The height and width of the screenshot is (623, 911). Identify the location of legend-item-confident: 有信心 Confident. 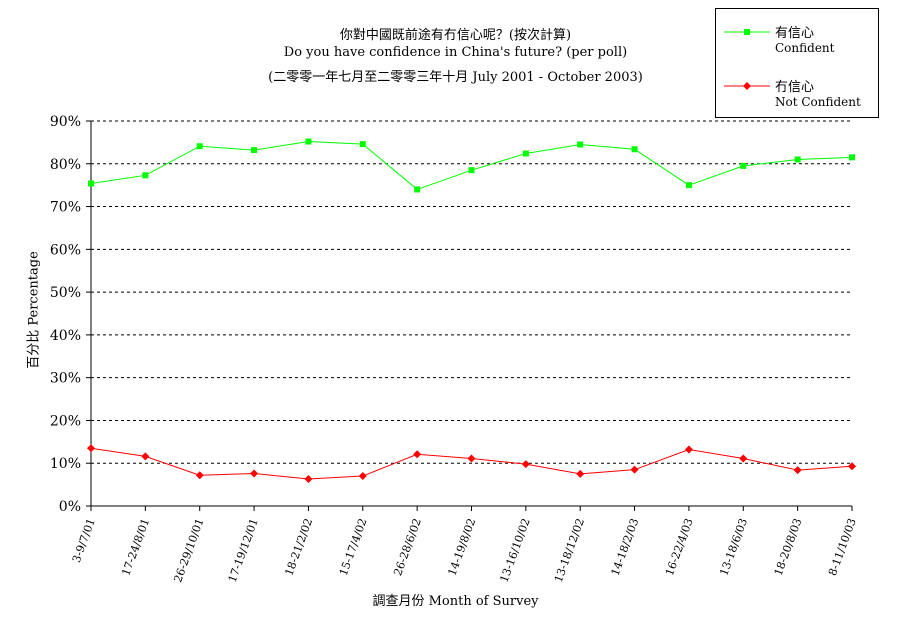
(797, 37).